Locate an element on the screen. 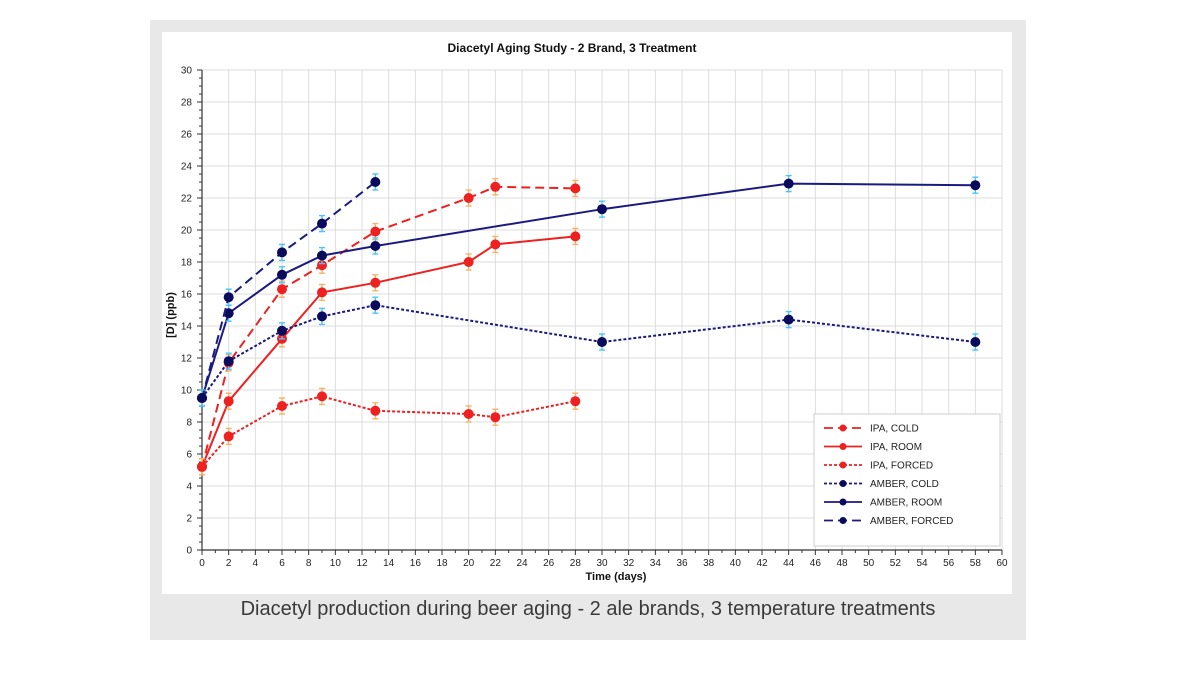  legend-box is located at coordinates (907, 480).